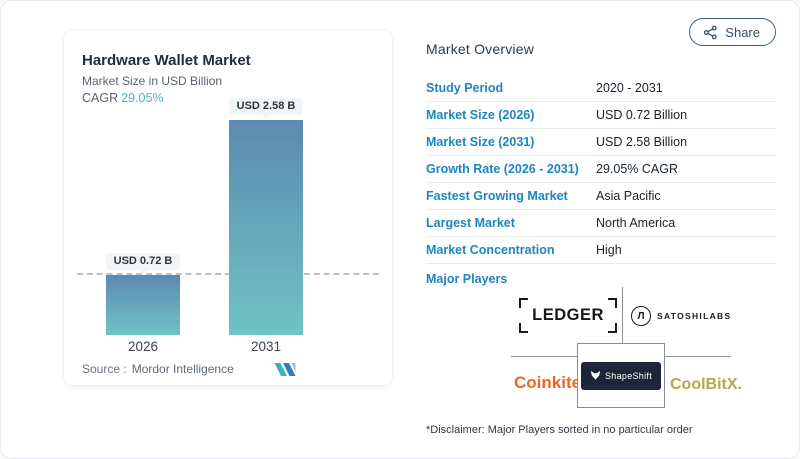 The height and width of the screenshot is (459, 800). I want to click on ledger-logo: LEDGER, so click(568, 315).